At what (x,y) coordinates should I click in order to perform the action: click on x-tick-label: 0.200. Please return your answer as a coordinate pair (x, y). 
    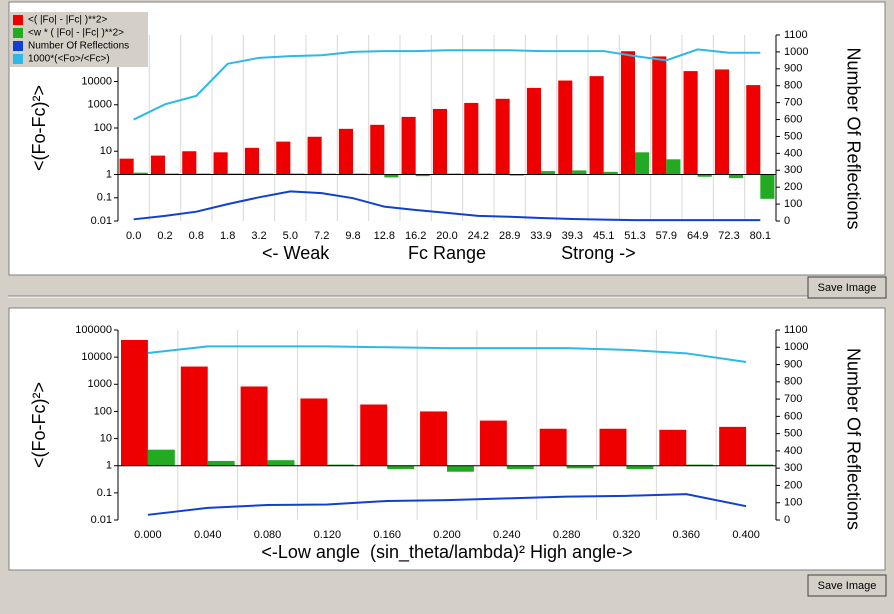
    Looking at the image, I should click on (447, 535).